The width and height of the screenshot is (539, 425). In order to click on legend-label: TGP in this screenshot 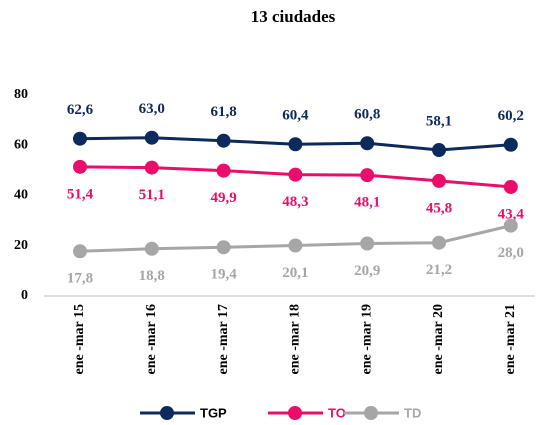, I will do `click(213, 412)`.